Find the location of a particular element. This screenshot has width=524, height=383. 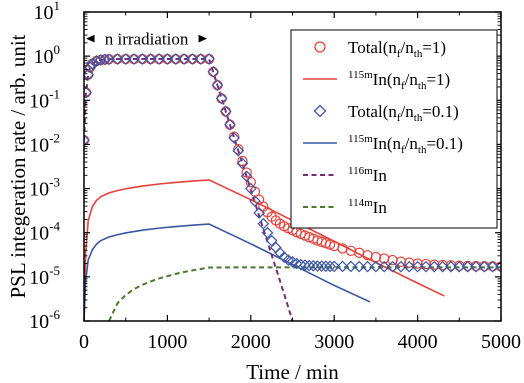

y-tick-exponent: 0 is located at coordinates (57, 49).